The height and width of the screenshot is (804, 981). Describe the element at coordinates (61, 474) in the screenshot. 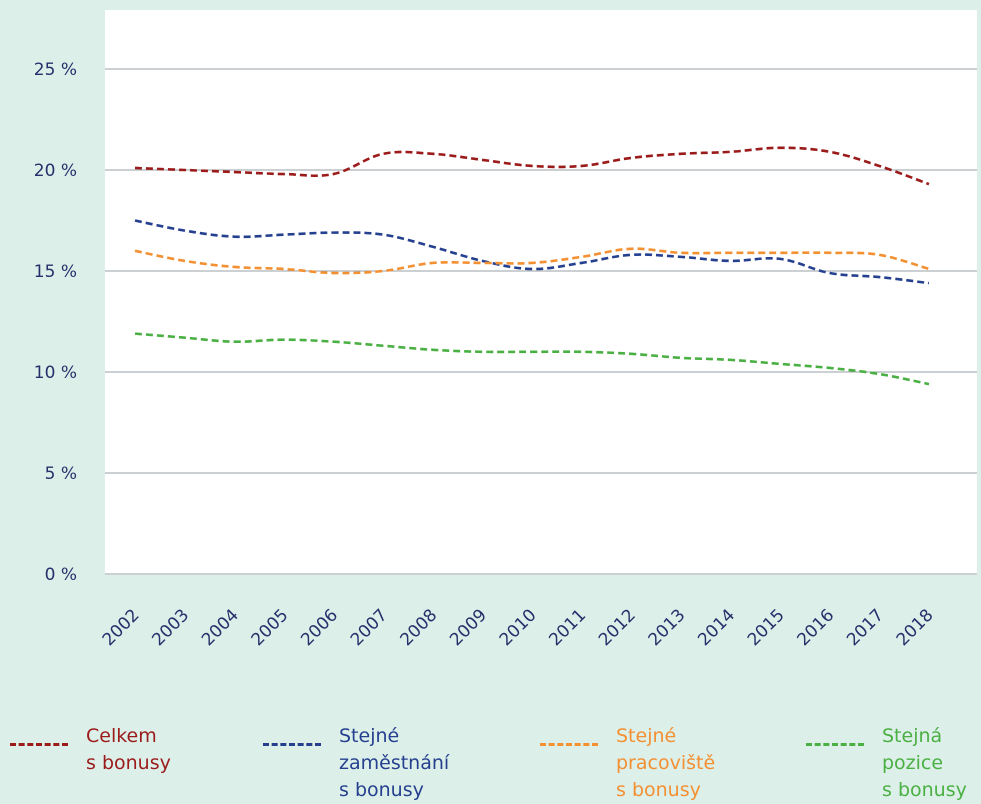

I see `y-tick-label: 5 %` at that location.